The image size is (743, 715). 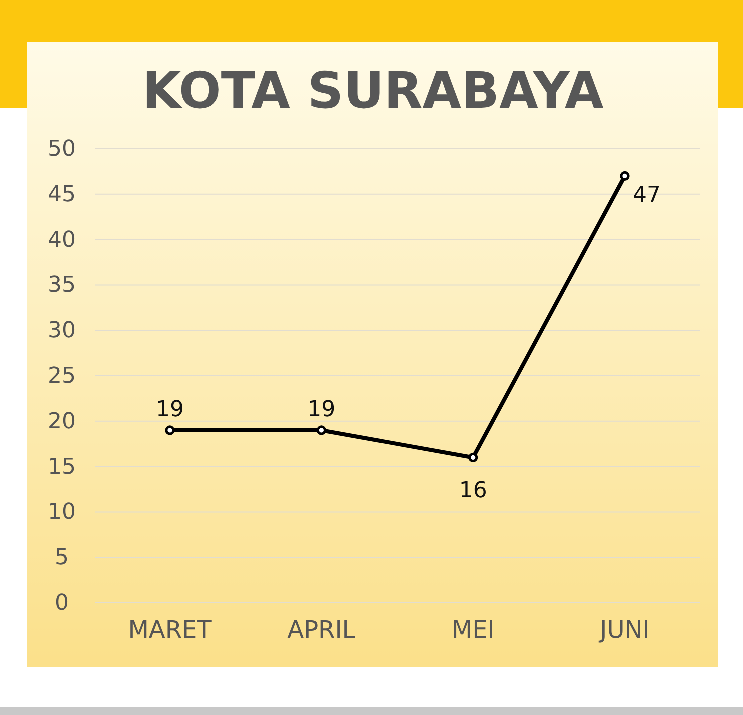 What do you see at coordinates (624, 630) in the screenshot?
I see `x-tick-label: JUNI` at bounding box center [624, 630].